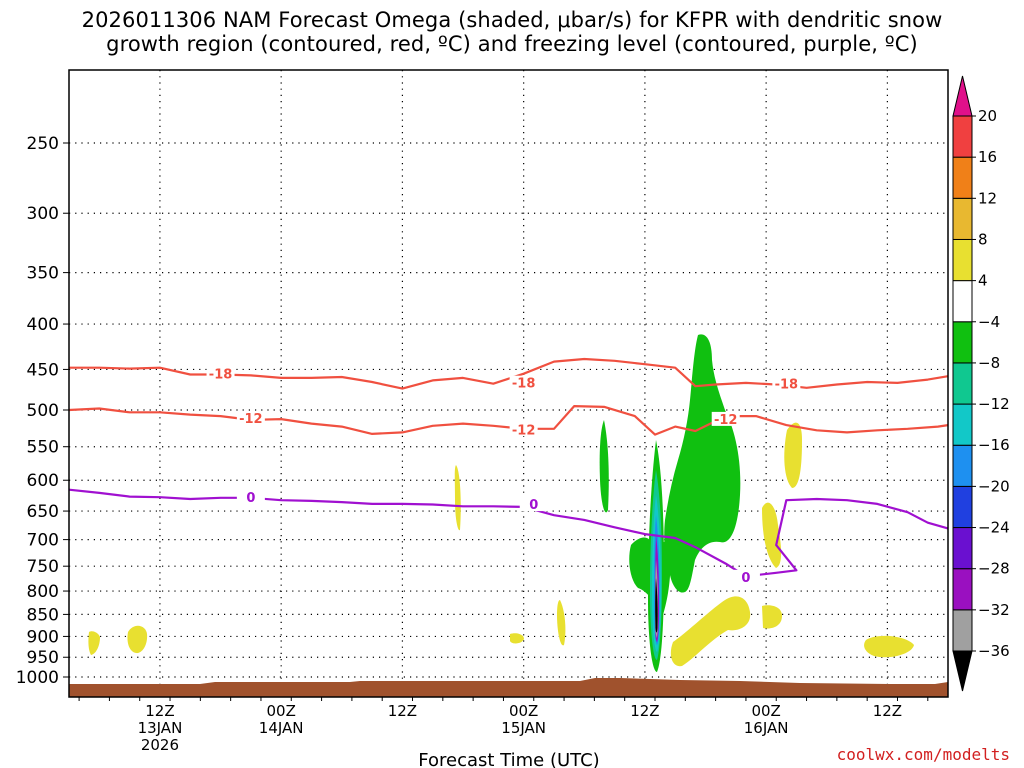  What do you see at coordinates (43, 615) in the screenshot?
I see `y-tick-label: 850` at bounding box center [43, 615].